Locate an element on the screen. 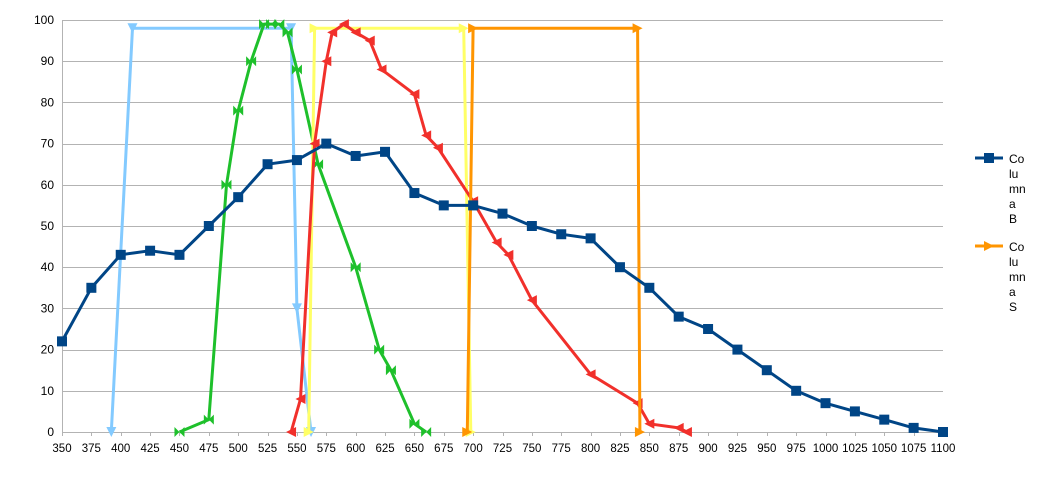 The height and width of the screenshot is (480, 1045). y-tick-label: 80 is located at coordinates (48, 102).